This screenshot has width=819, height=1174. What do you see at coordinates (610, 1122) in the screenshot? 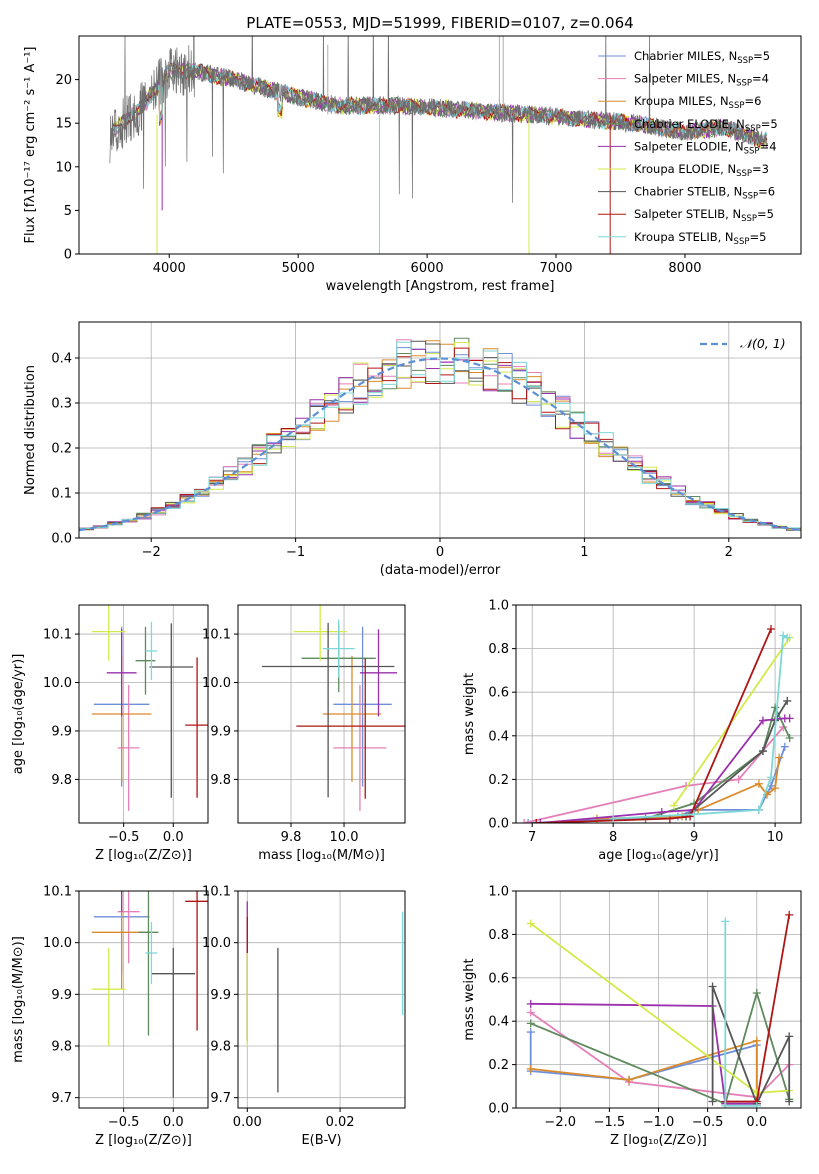
I see `x-tick-label: −1.5` at bounding box center [610, 1122].